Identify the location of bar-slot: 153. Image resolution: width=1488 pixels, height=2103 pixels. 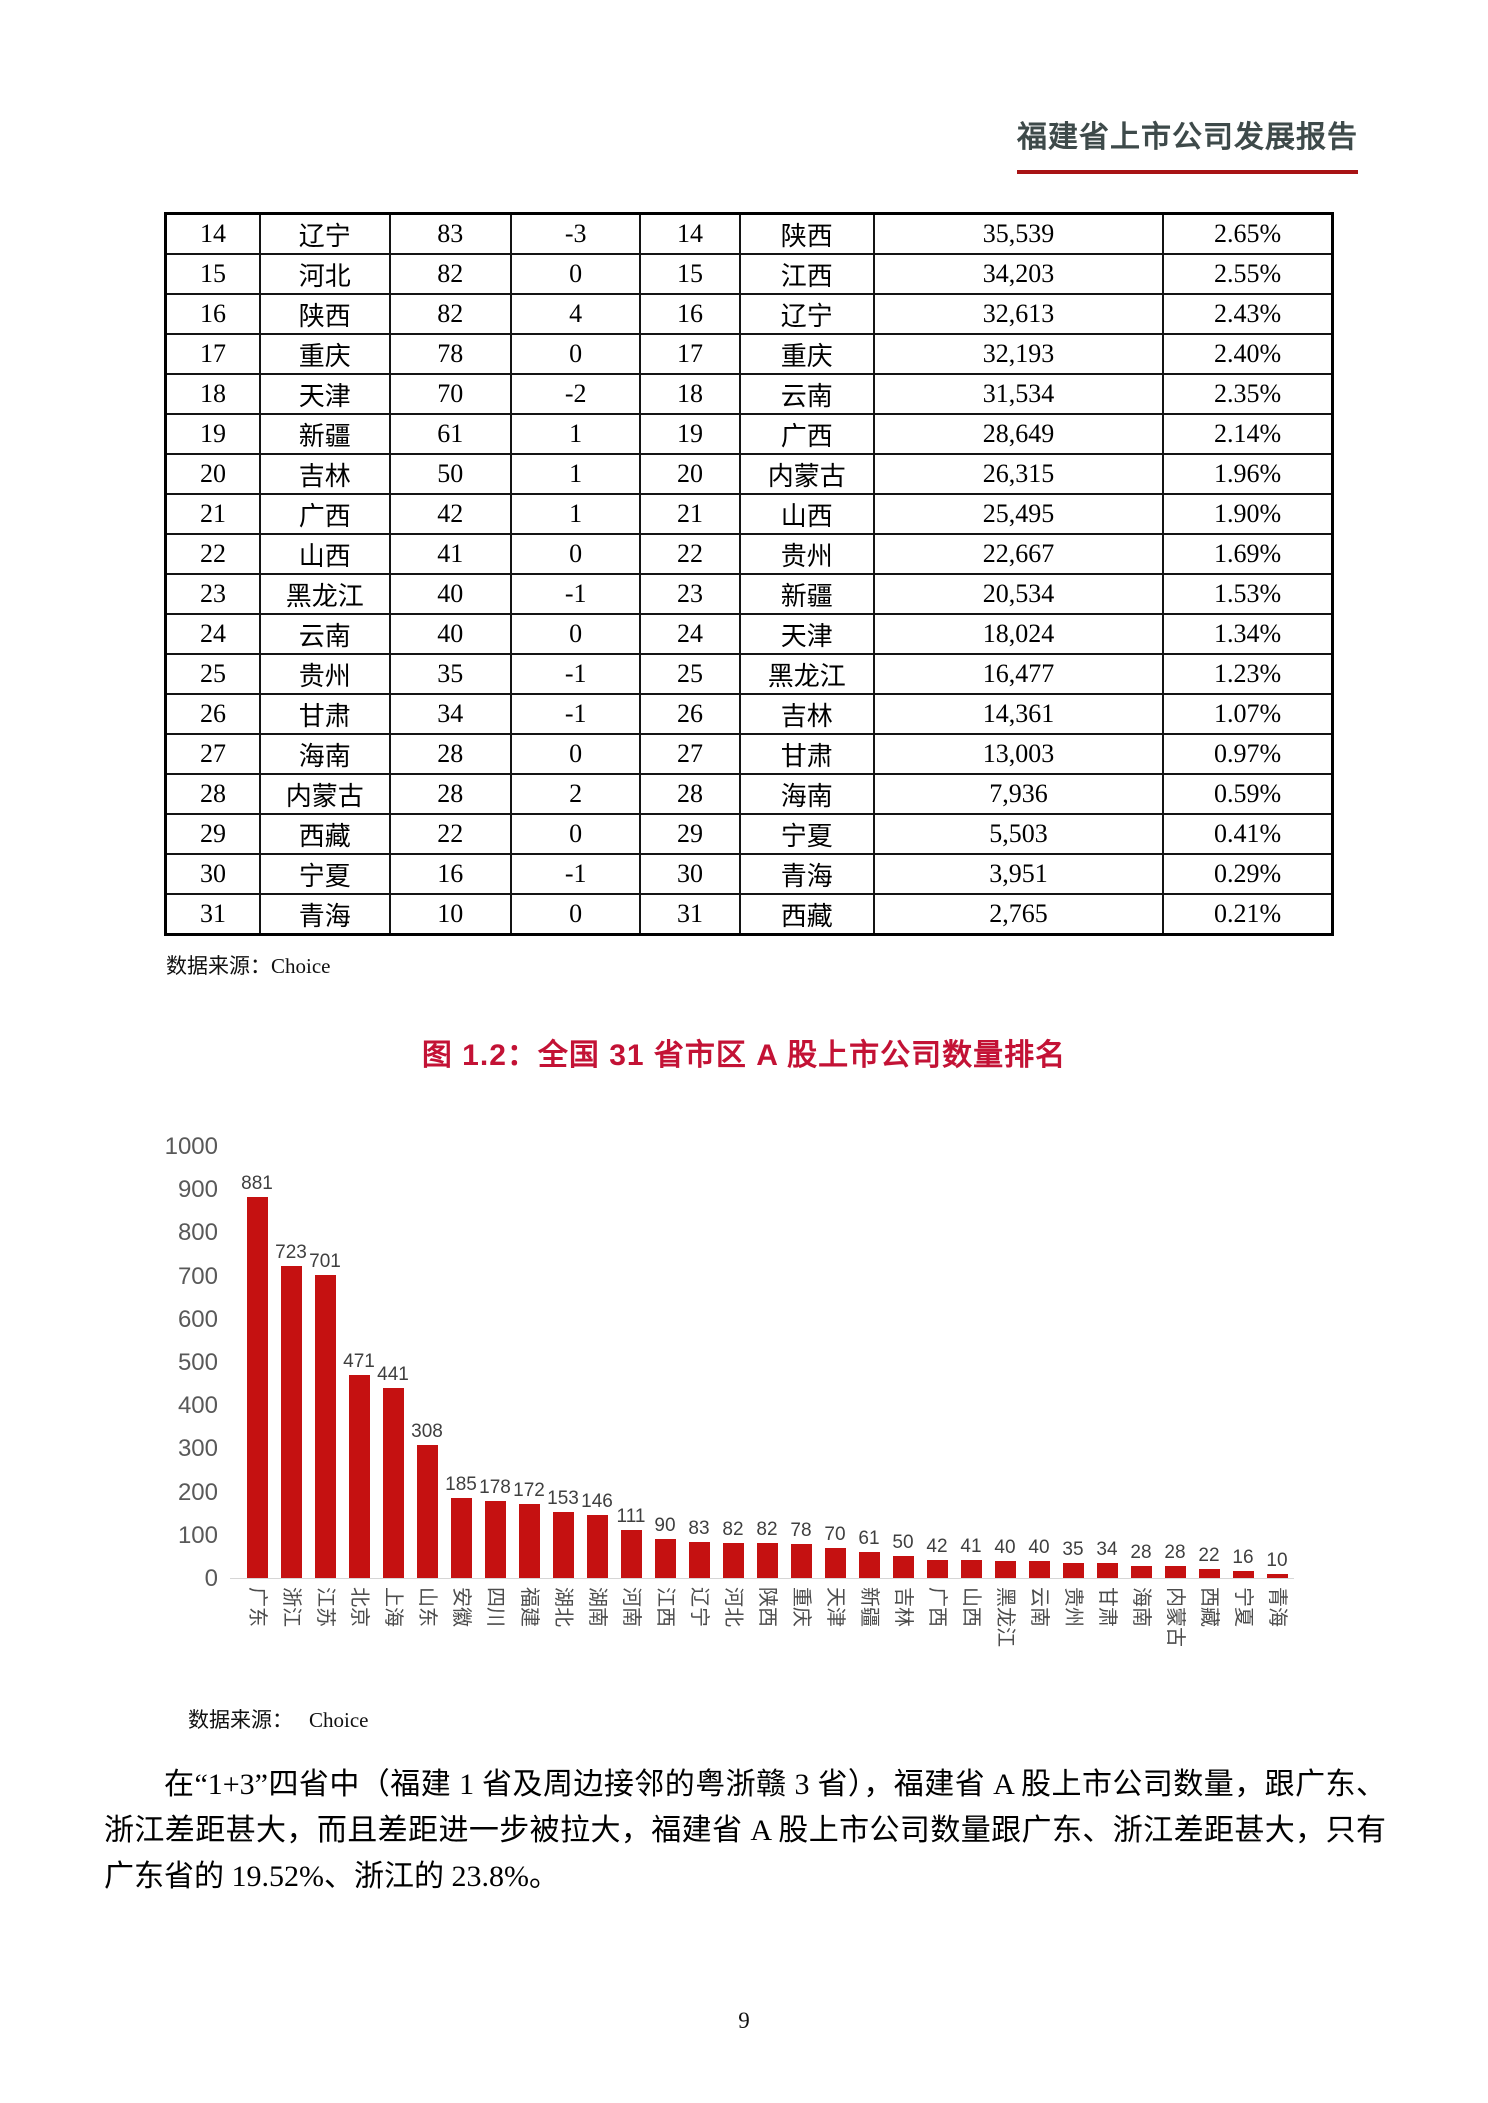
(563, 1533).